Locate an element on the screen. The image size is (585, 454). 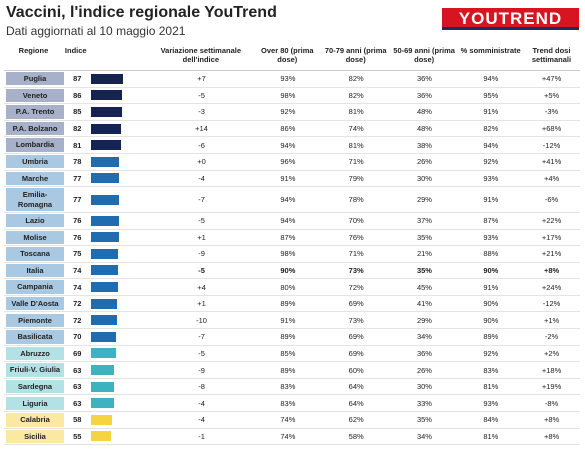
table-cell: 83% is located at coordinates (288, 387).